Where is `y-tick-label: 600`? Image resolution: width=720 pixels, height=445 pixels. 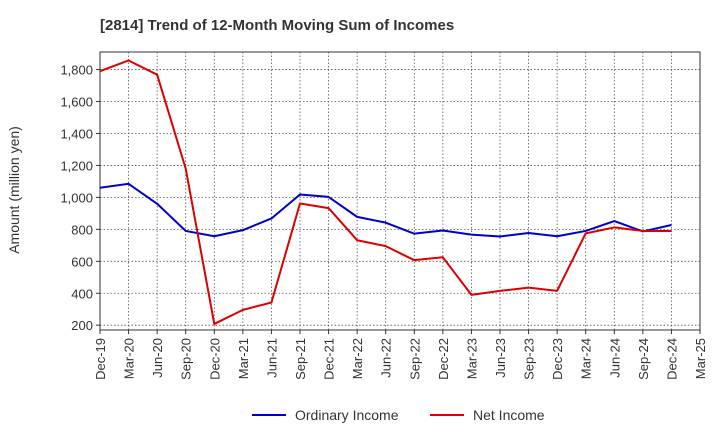
y-tick-label: 600 is located at coordinates (82, 261).